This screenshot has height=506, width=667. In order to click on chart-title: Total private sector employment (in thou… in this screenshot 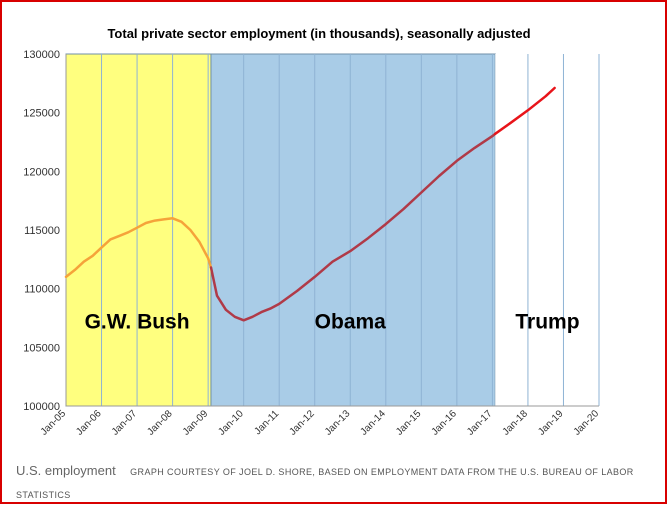, I will do `click(318, 33)`.